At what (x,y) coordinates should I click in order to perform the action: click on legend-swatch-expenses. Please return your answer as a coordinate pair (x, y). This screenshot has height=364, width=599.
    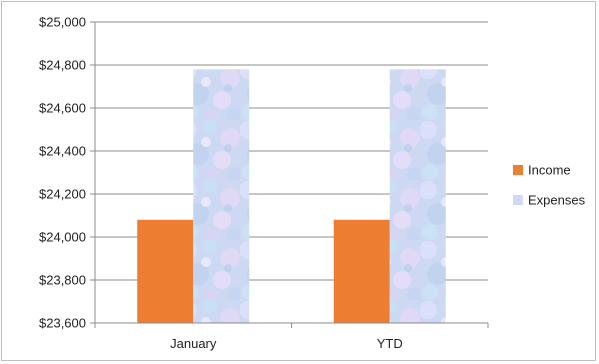
    Looking at the image, I should click on (518, 200).